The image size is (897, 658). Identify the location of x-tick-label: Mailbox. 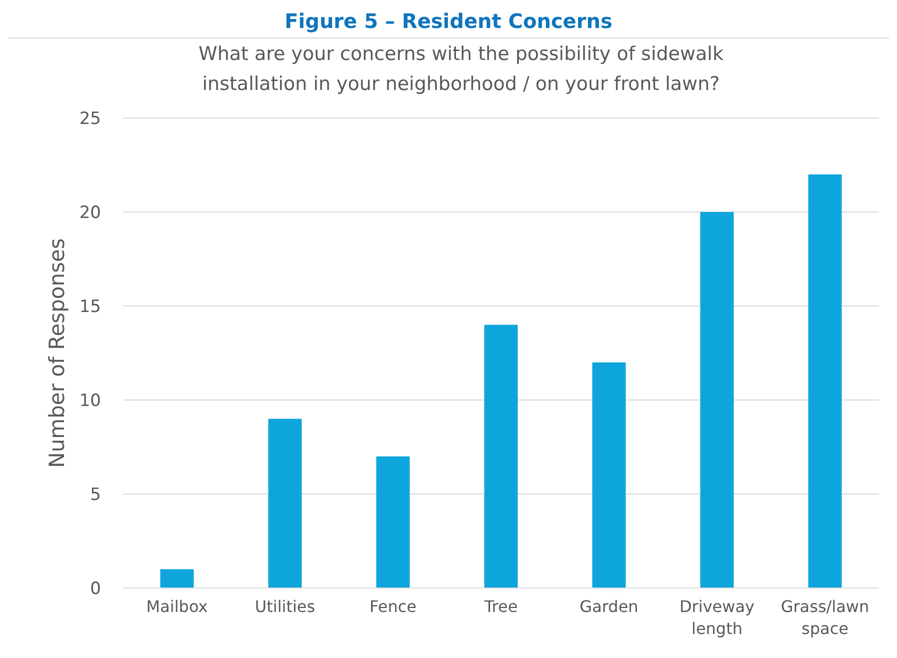
(177, 606).